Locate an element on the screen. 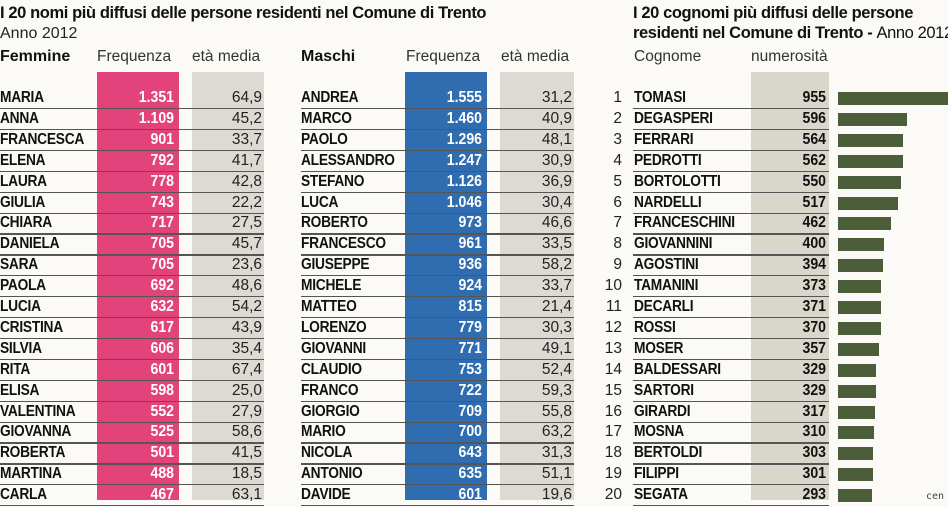 This screenshot has height=507, width=948. male-name: FRANCESCO is located at coordinates (343, 244).